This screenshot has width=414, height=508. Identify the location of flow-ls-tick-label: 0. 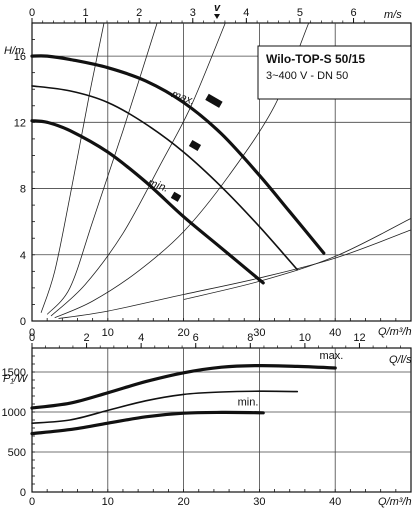
(32, 338).